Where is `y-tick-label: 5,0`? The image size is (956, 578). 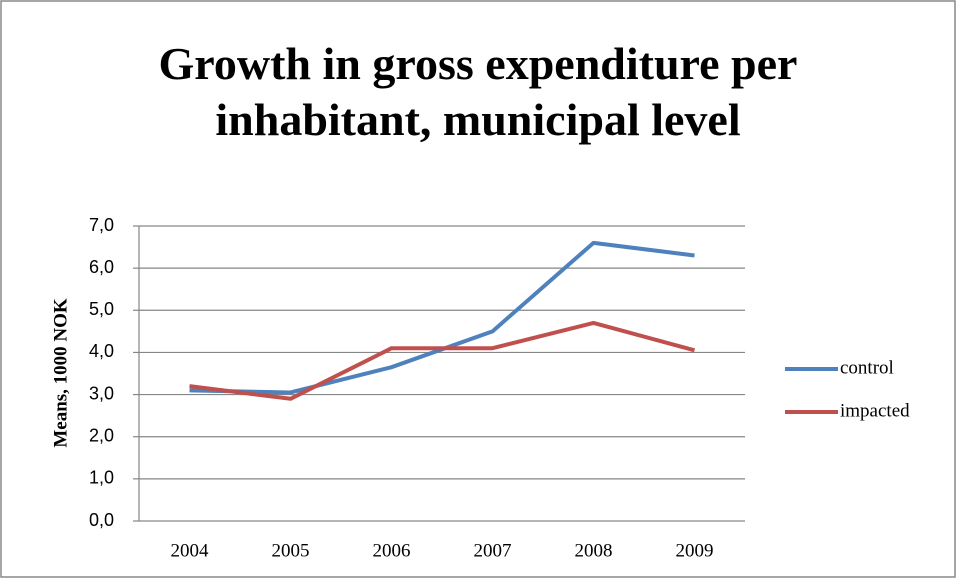
y-tick-label: 5,0 is located at coordinates (101, 309).